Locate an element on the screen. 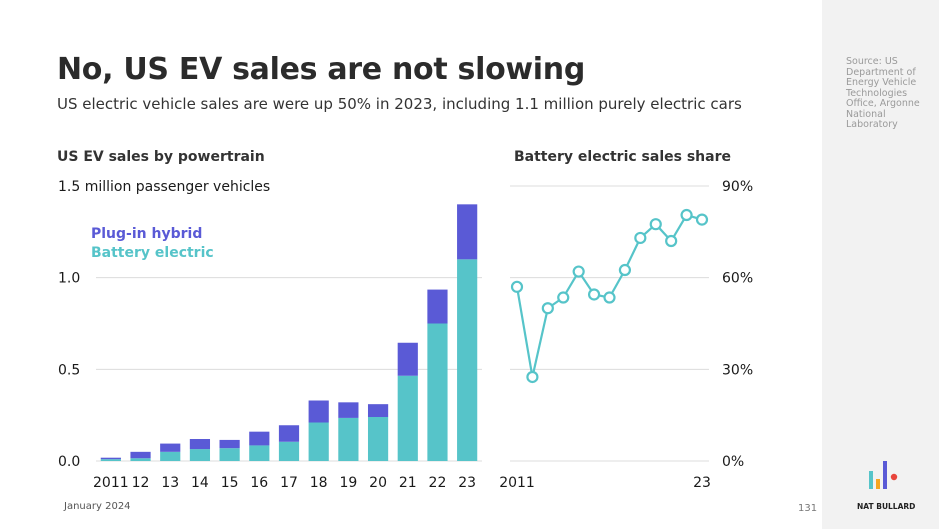  line-y-tick-label: 60% is located at coordinates (737, 279).